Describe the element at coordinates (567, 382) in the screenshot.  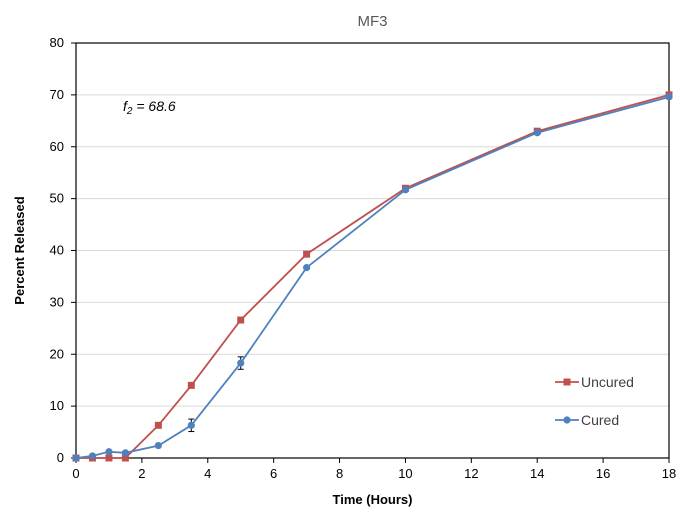
I see `legend-marker-uncured` at that location.